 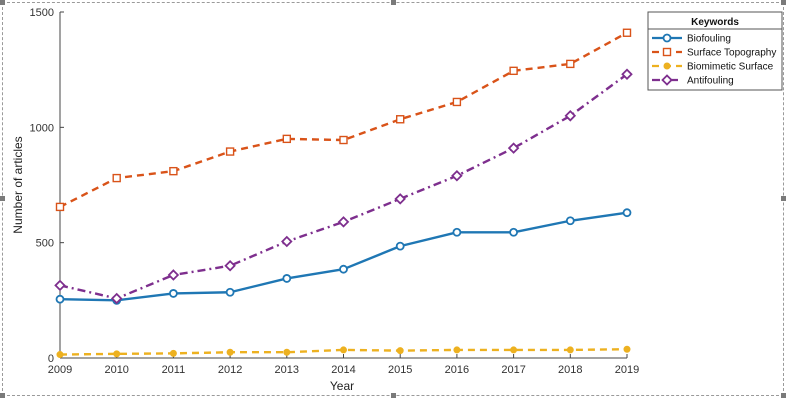 I want to click on x-tick-label: 2011, so click(x=174, y=370).